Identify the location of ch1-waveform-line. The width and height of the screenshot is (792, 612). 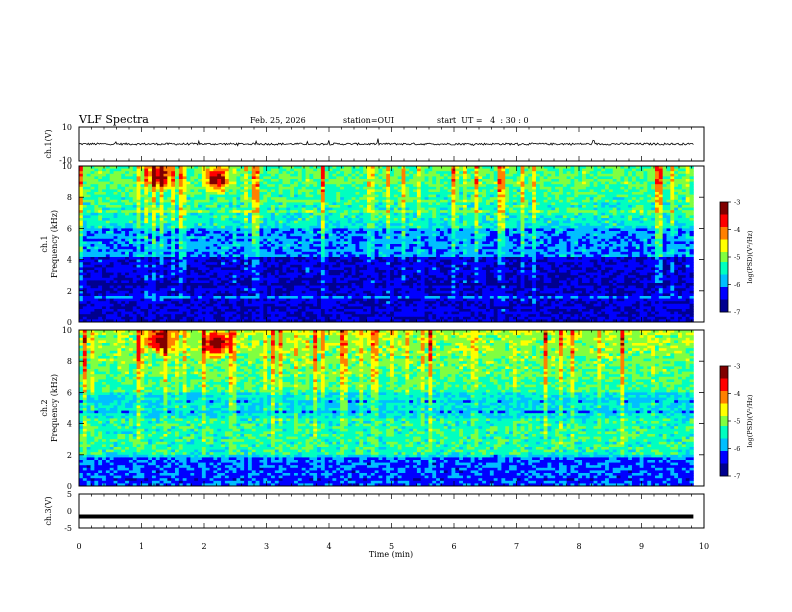
(386, 142).